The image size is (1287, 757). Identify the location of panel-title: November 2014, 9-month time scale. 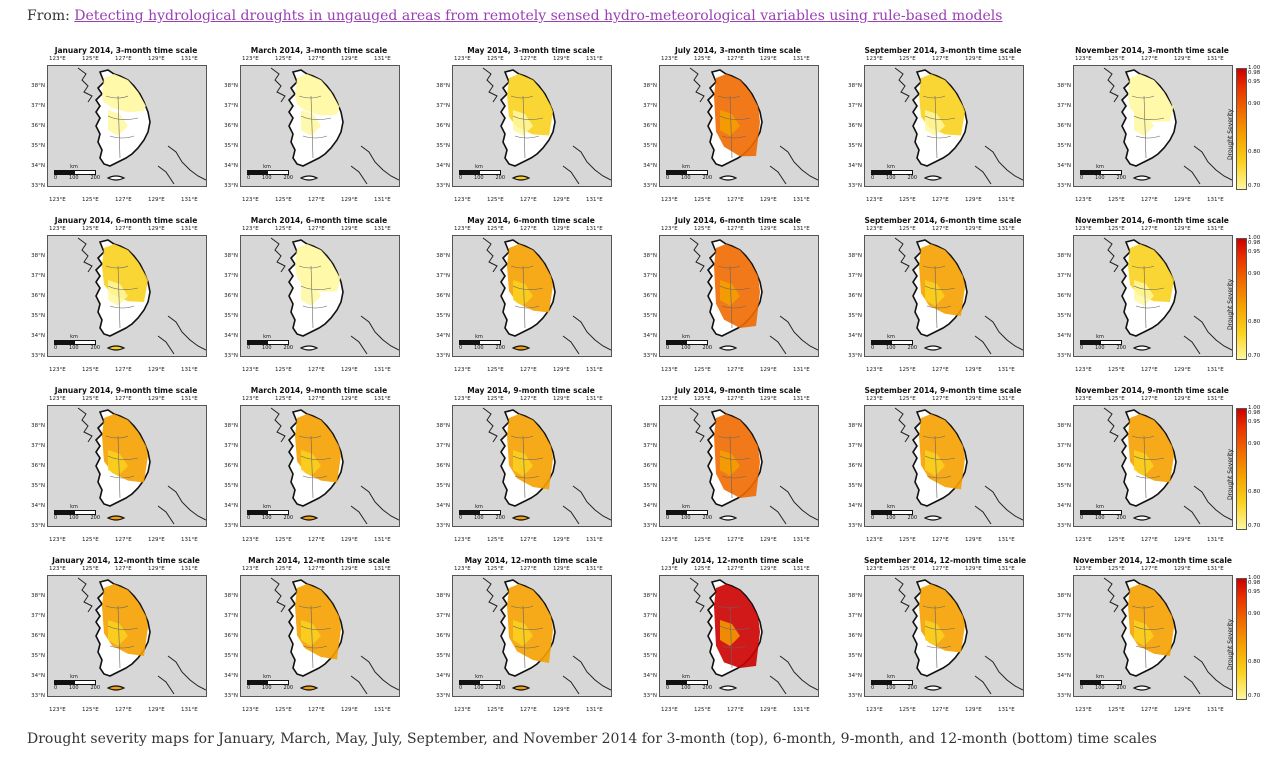
(1152, 390).